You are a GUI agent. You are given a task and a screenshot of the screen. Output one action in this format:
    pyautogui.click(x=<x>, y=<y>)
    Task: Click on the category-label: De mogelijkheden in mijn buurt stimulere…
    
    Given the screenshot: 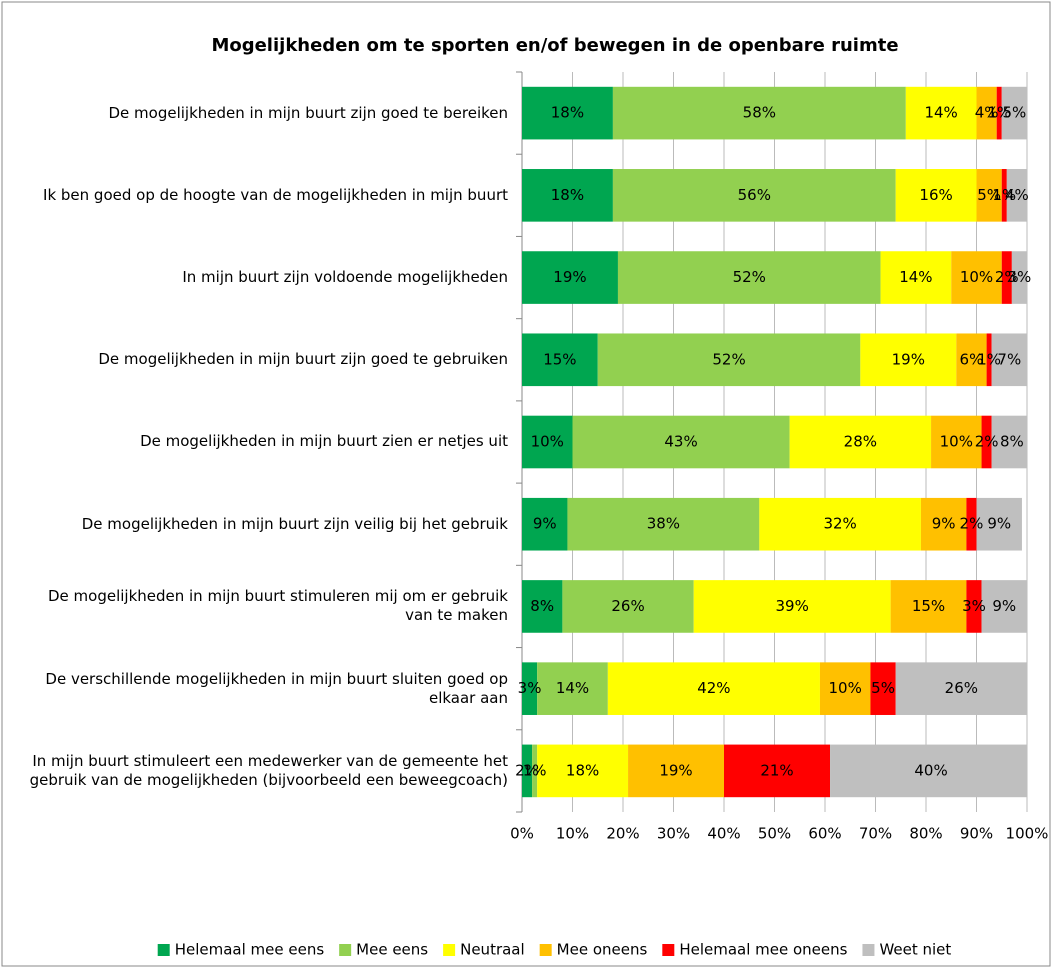 What is the action you would take?
    pyautogui.click(x=277, y=606)
    